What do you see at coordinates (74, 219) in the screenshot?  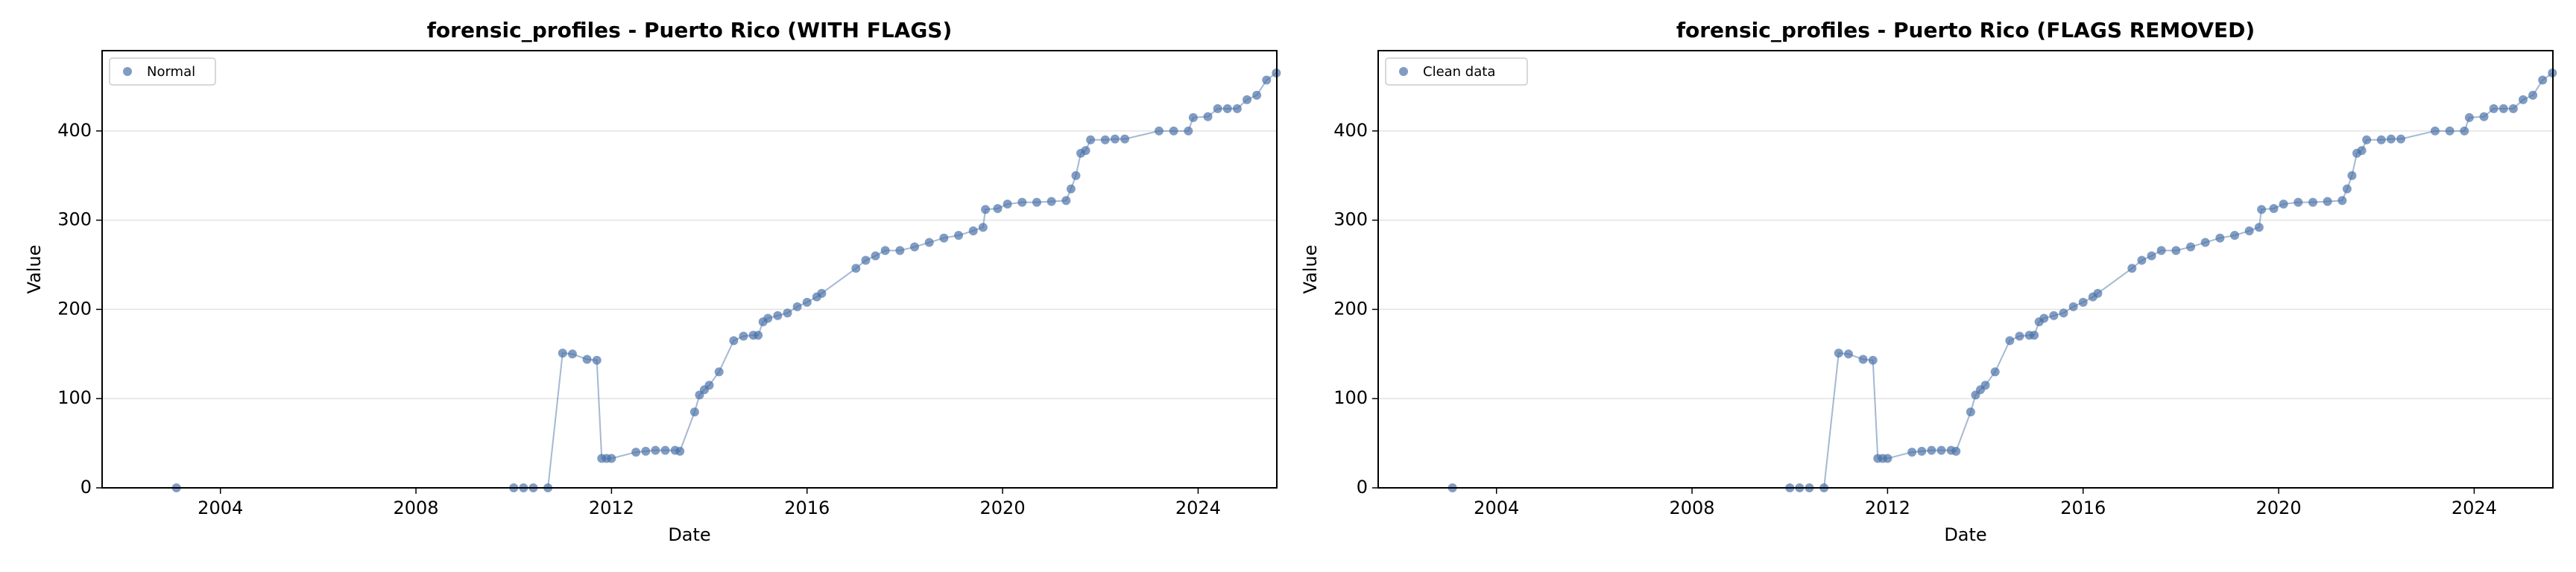 I see `y-tick-label: 300` at bounding box center [74, 219].